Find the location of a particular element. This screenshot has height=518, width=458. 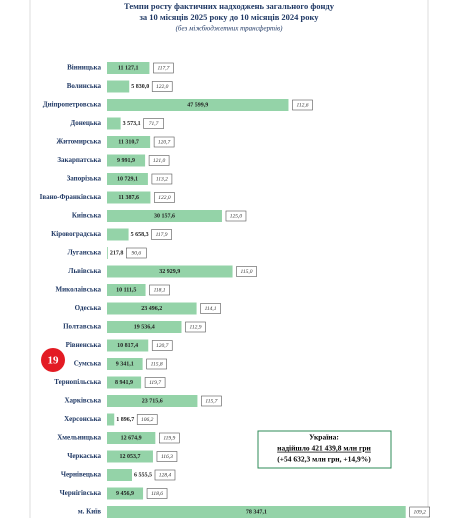

value-label: 10 817,4 is located at coordinates (127, 346).